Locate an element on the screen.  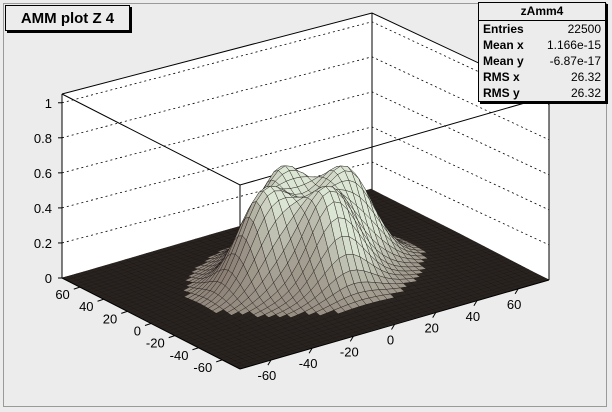
stats-label: Mean y is located at coordinates (503, 61).